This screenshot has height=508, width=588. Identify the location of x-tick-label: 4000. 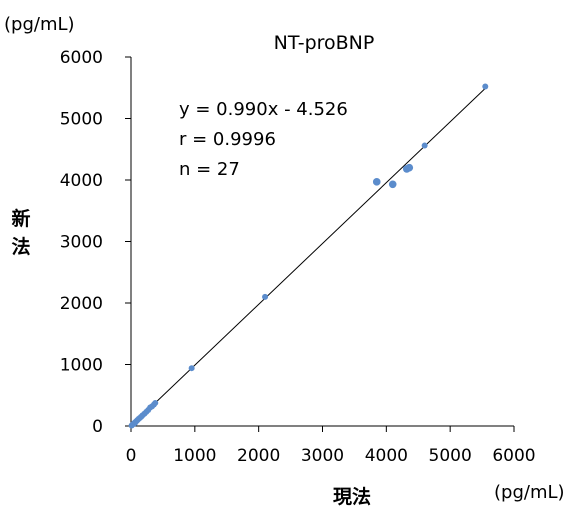
(386, 456).